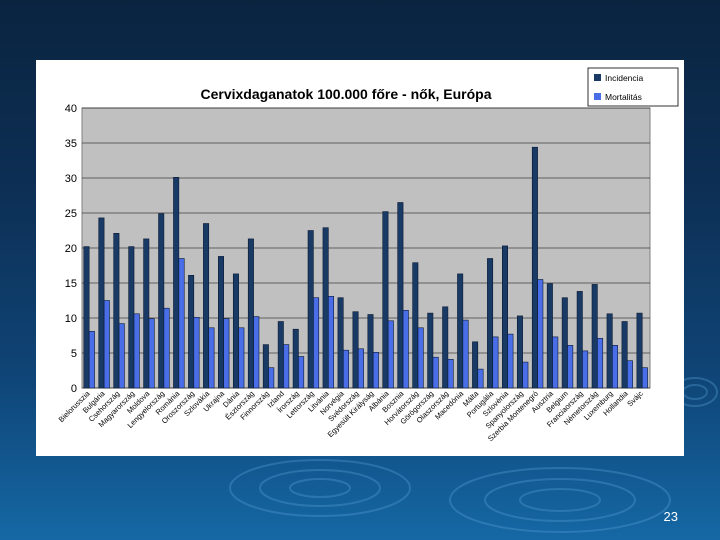 Image resolution: width=720 pixels, height=540 pixels. I want to click on y-tick-label: 40, so click(71, 109).